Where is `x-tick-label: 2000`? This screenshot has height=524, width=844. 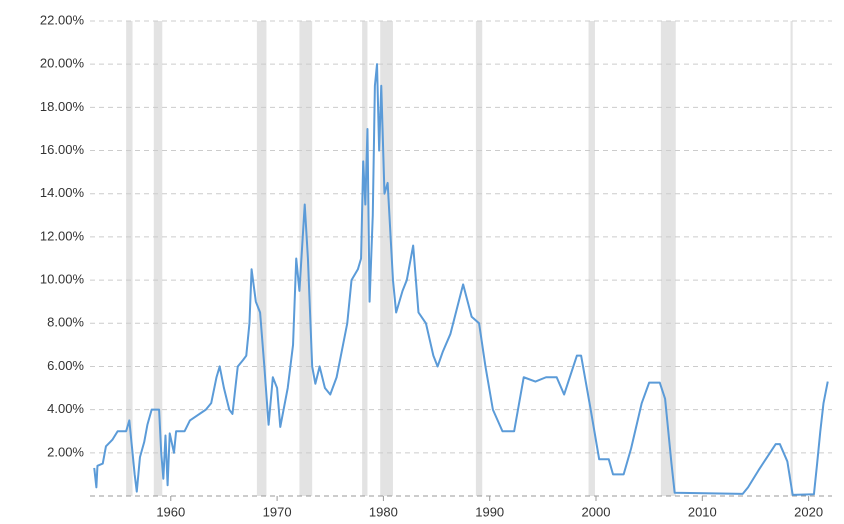 x-tick-label: 2000 is located at coordinates (596, 511).